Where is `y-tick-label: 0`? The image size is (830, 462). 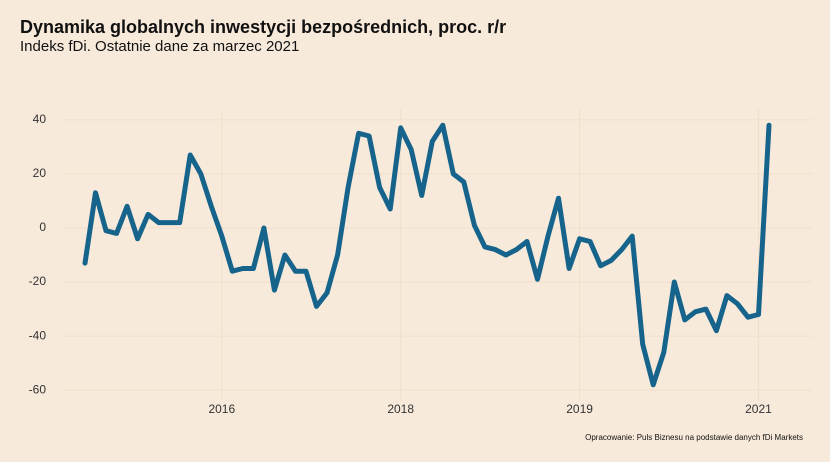 y-tick-label: 0 is located at coordinates (42, 227).